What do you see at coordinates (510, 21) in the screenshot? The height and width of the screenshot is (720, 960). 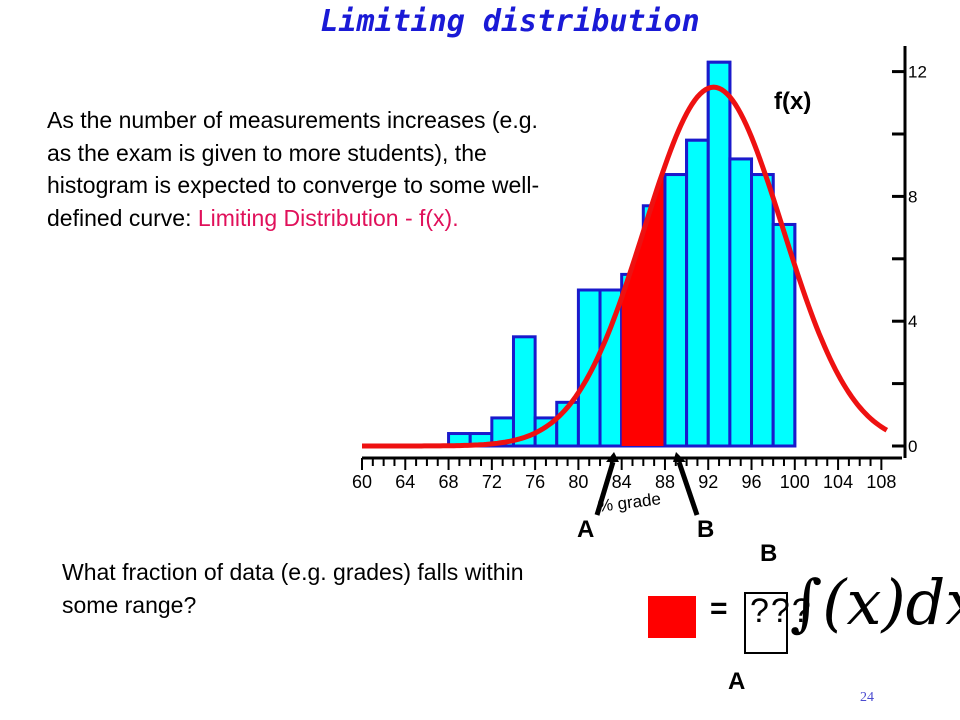 I see `slide-title: Limiting distribution` at bounding box center [510, 21].